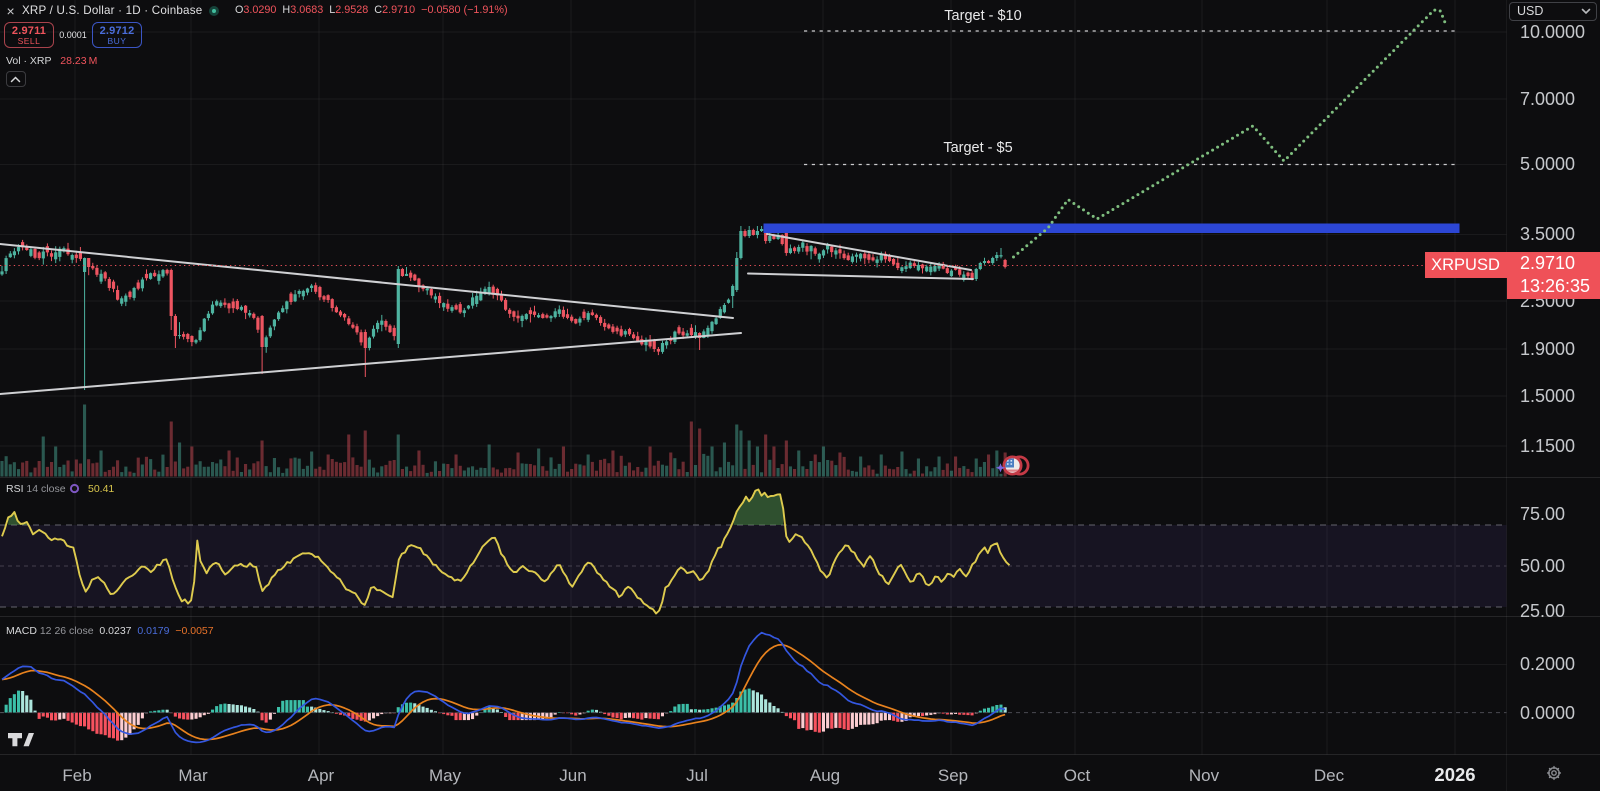  Describe the element at coordinates (977, 148) in the screenshot. I see `svg-text: Target - $5` at that location.